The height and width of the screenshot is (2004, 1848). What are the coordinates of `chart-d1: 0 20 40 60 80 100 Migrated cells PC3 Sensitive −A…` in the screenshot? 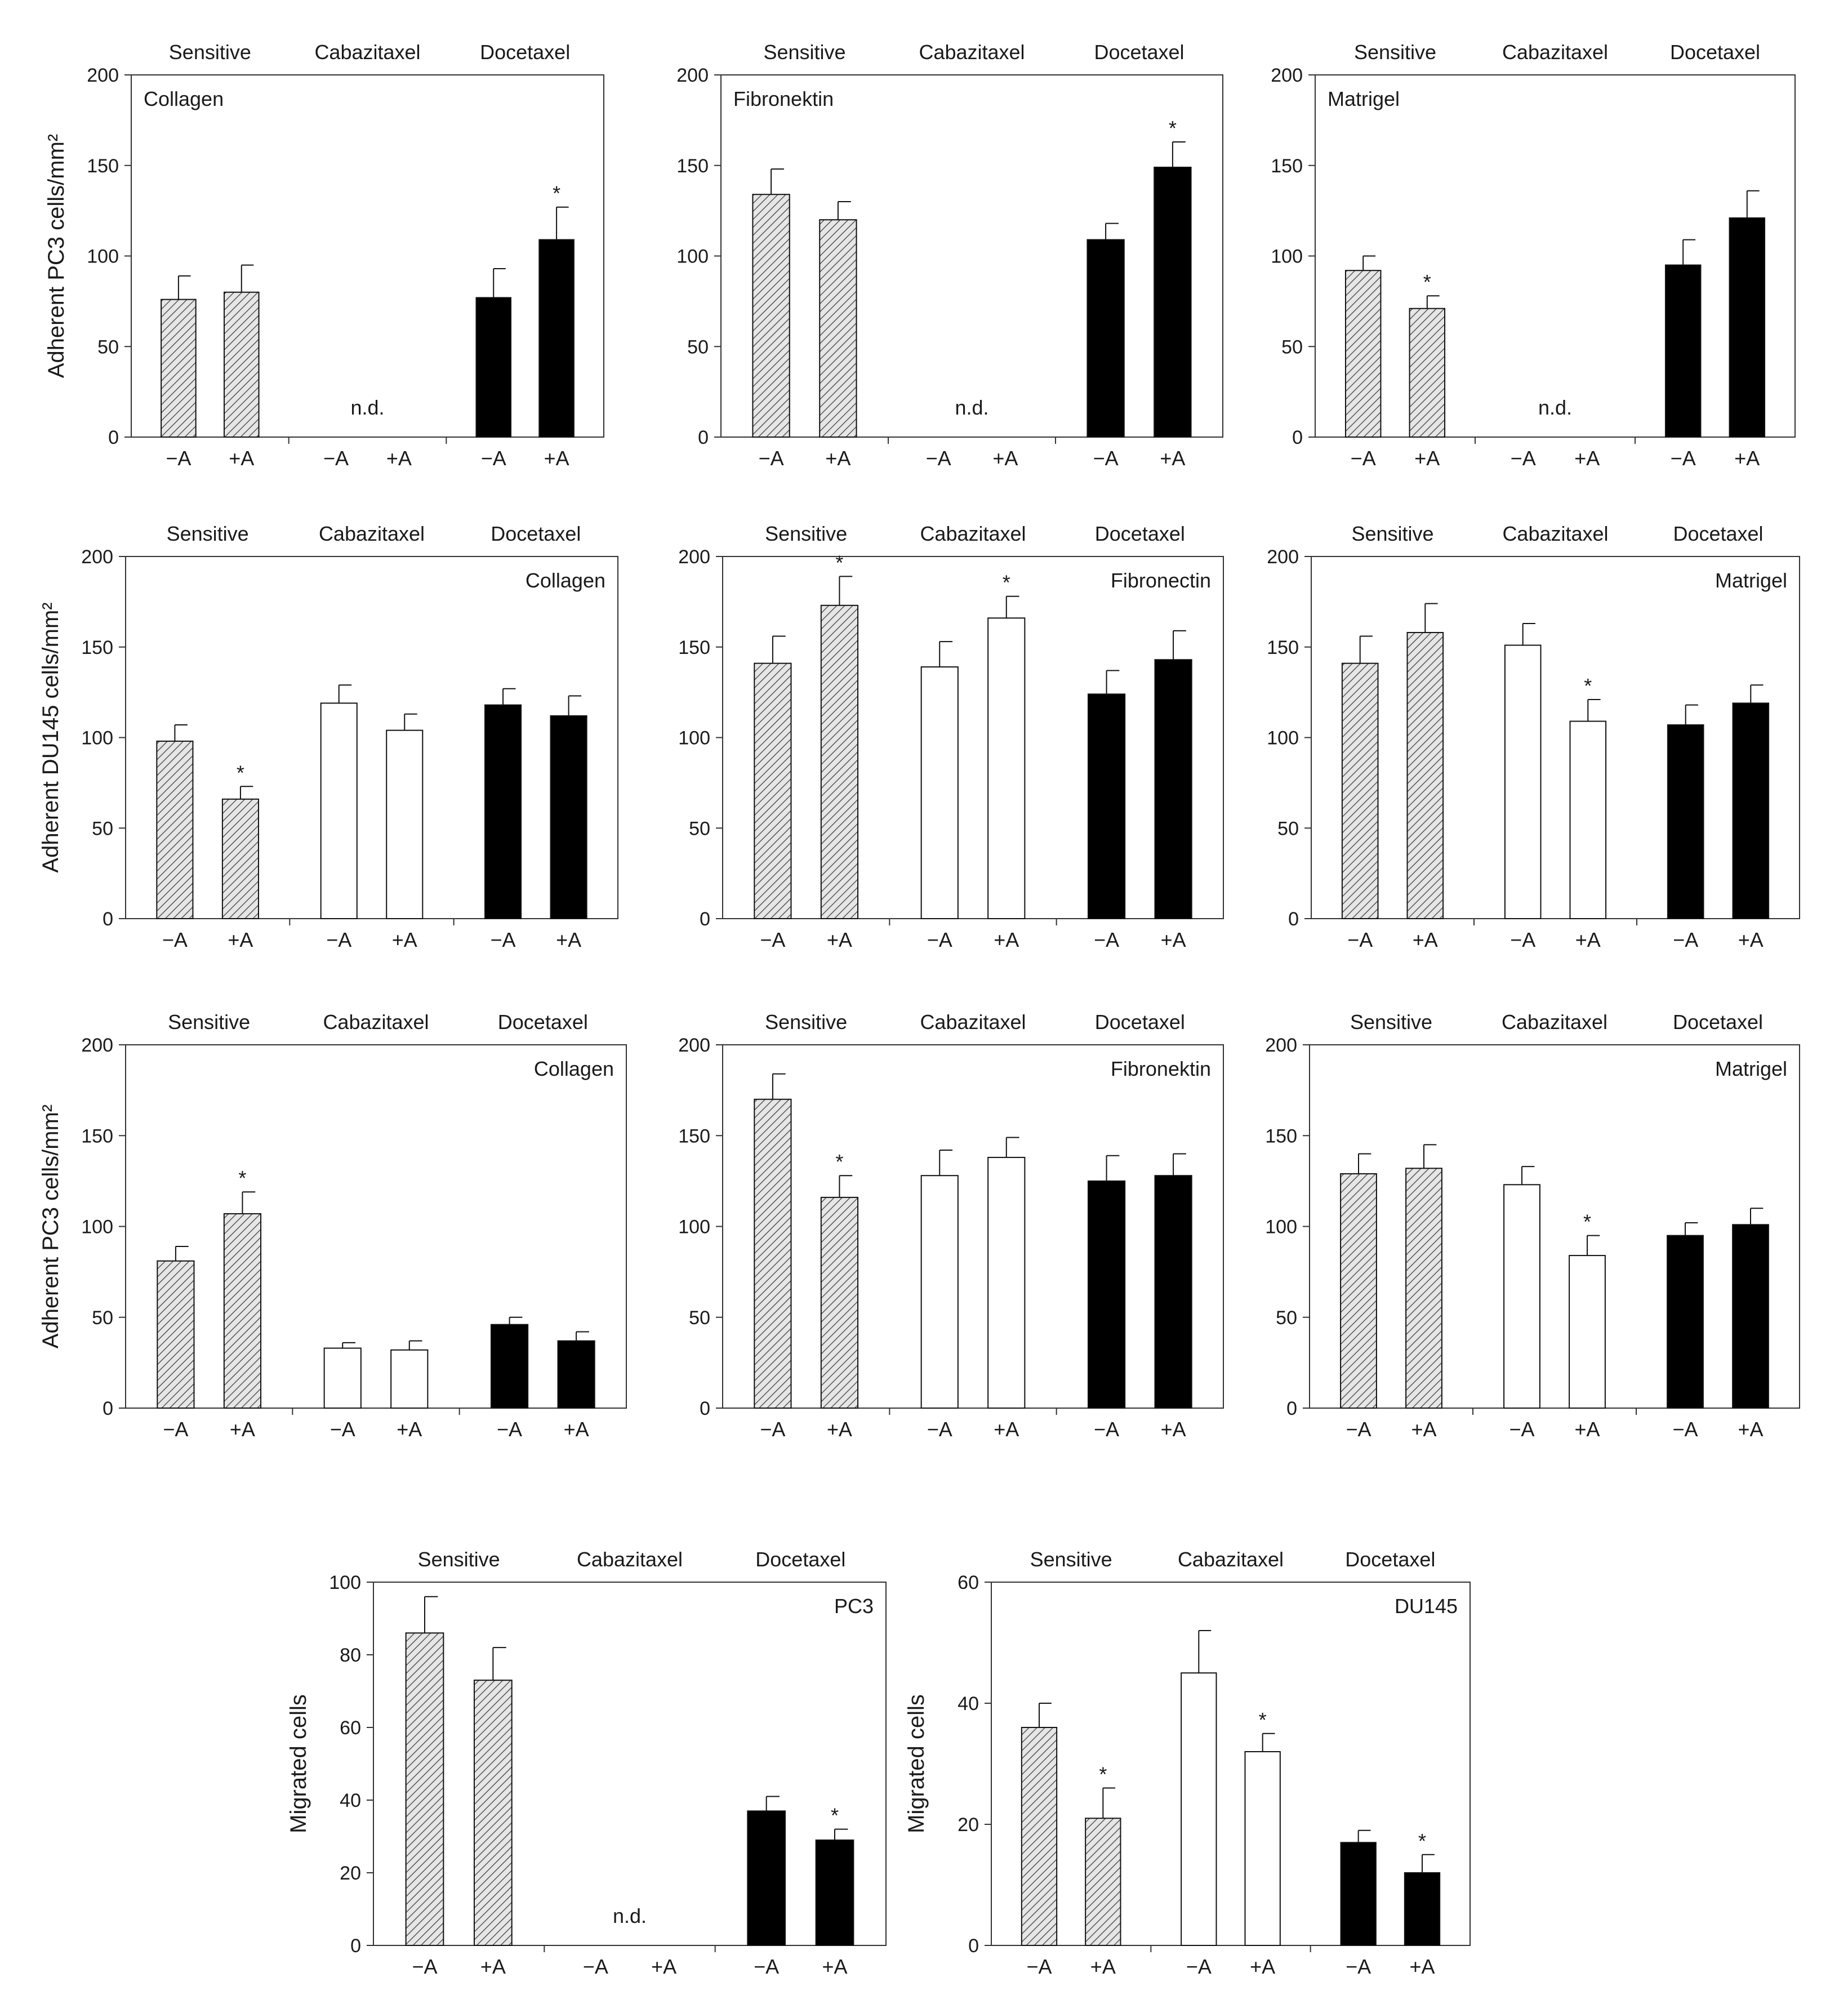 It's located at (586, 1763).